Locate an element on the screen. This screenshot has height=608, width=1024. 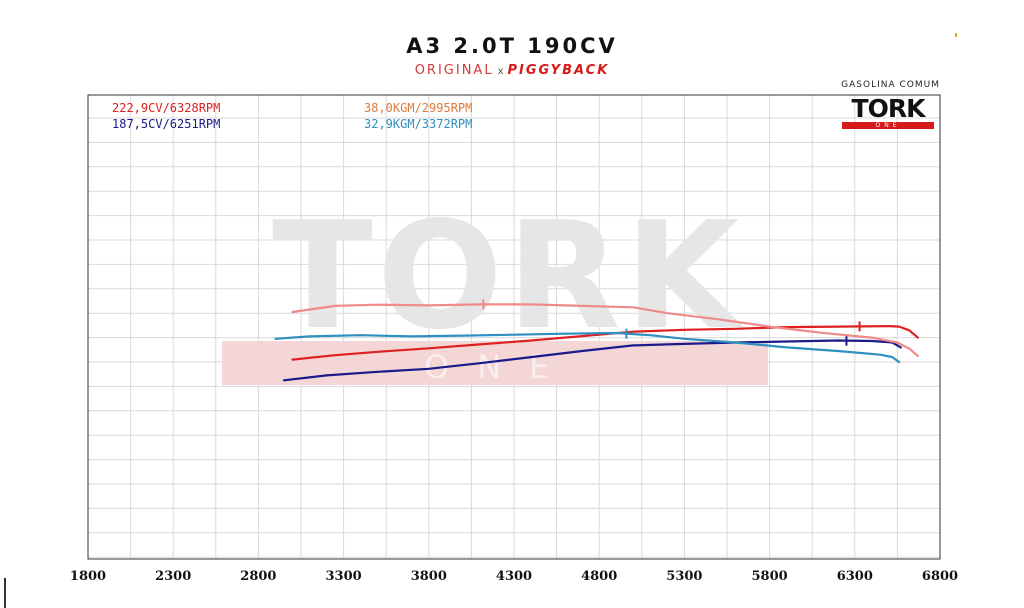
subtitle-separator: x is located at coordinates (500, 71).